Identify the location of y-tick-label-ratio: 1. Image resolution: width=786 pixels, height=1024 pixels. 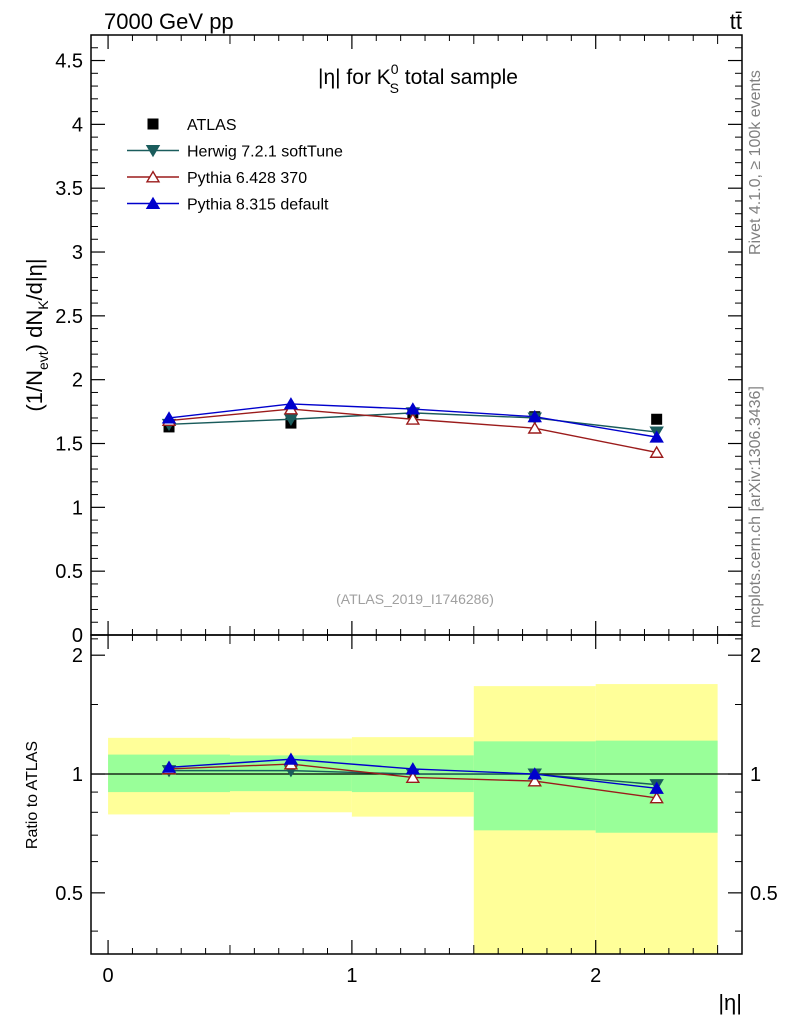
(77, 775).